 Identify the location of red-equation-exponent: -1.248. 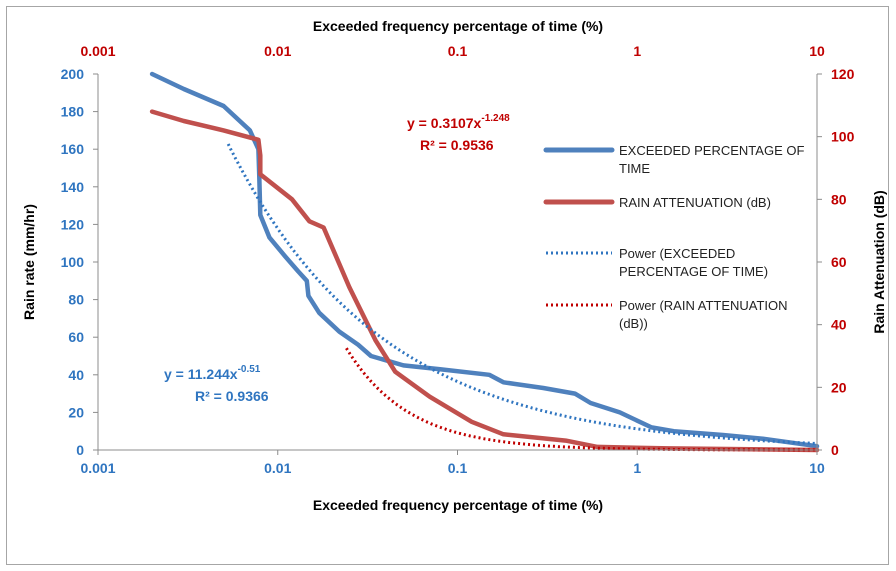
(495, 118).